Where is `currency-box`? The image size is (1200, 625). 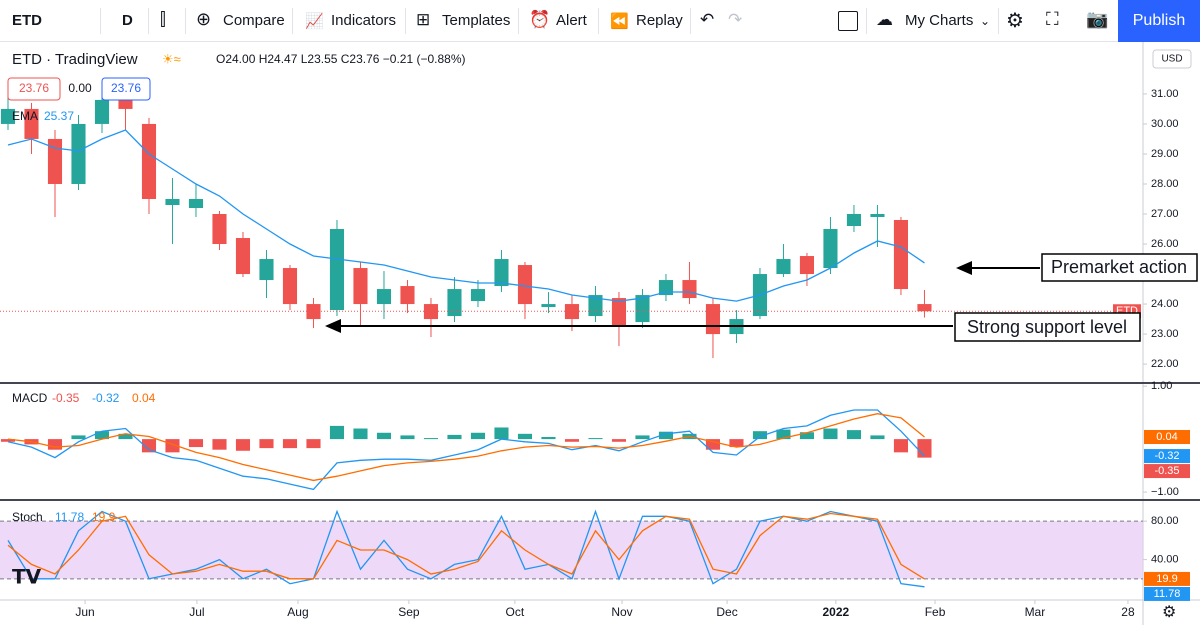 currency-box is located at coordinates (1172, 59).